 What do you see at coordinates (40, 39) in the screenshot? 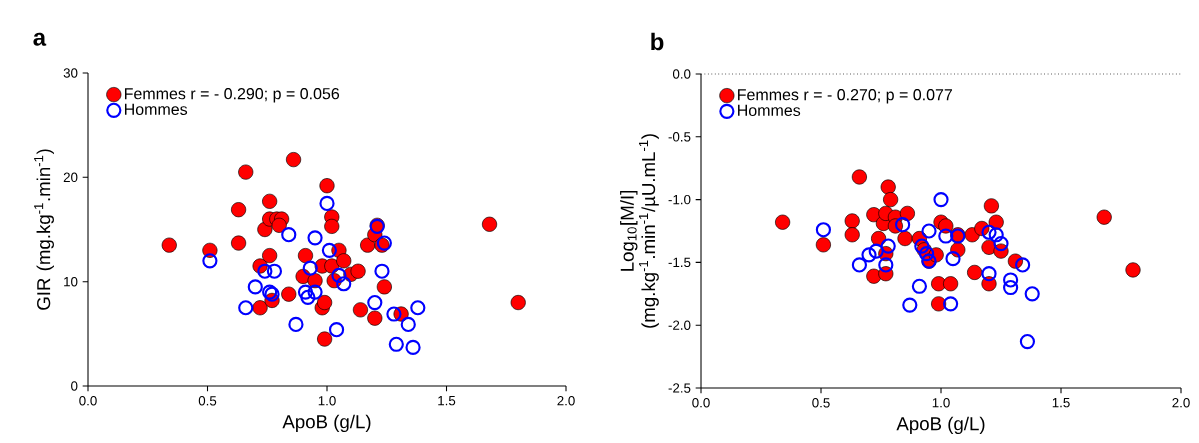
I see `text: a` at bounding box center [40, 39].